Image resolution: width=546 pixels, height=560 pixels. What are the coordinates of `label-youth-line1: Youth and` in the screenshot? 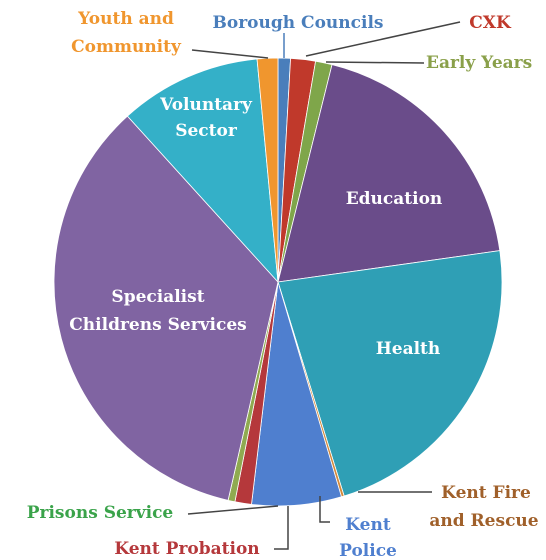 It's located at (125, 19).